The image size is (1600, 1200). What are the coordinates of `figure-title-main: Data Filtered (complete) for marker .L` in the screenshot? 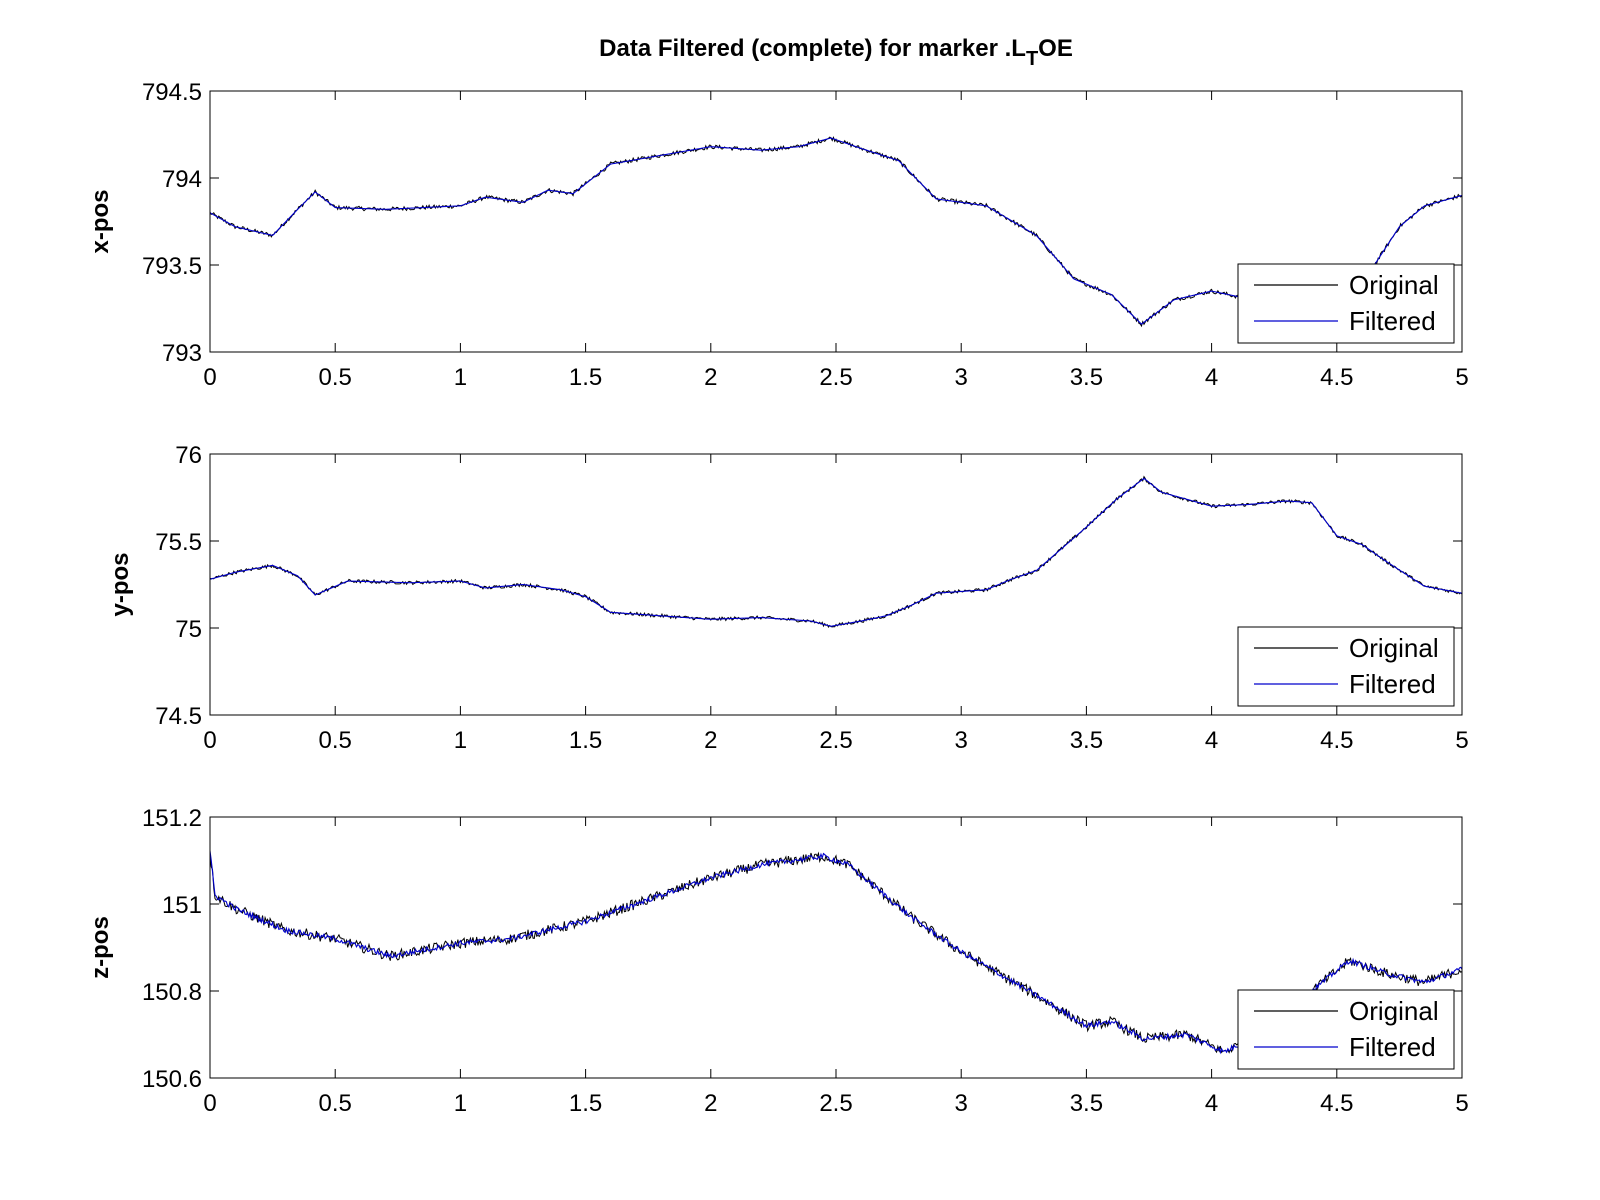 It's located at (812, 48).